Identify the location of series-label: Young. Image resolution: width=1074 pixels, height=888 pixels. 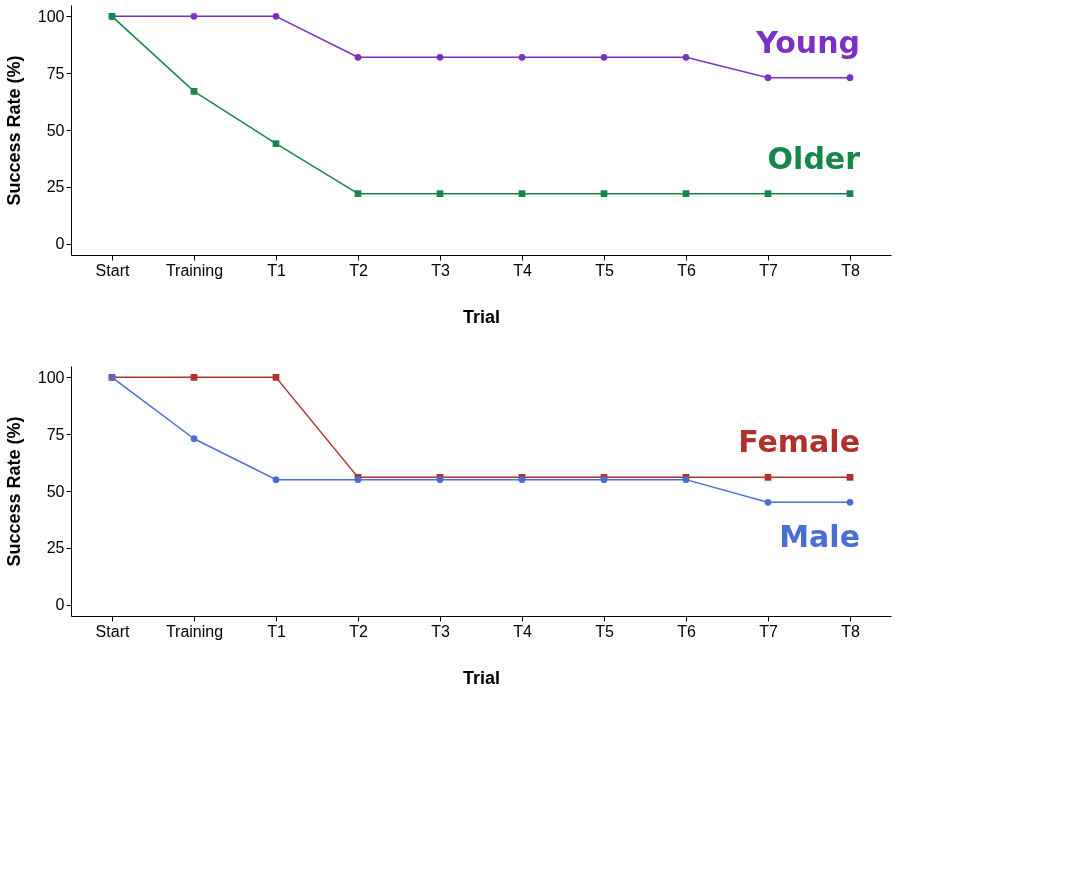
(807, 42).